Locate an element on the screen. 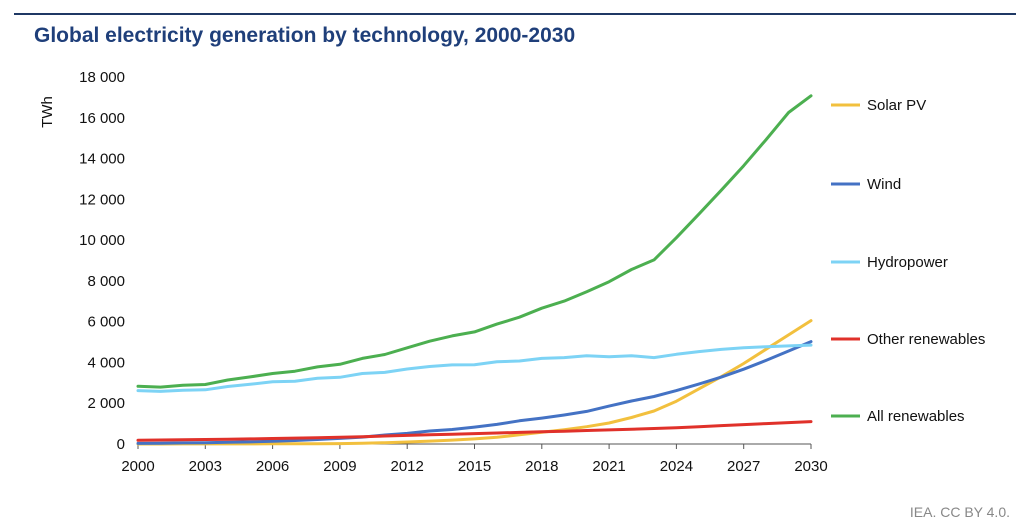  y-tick-label: 16 000 is located at coordinates (102, 118).